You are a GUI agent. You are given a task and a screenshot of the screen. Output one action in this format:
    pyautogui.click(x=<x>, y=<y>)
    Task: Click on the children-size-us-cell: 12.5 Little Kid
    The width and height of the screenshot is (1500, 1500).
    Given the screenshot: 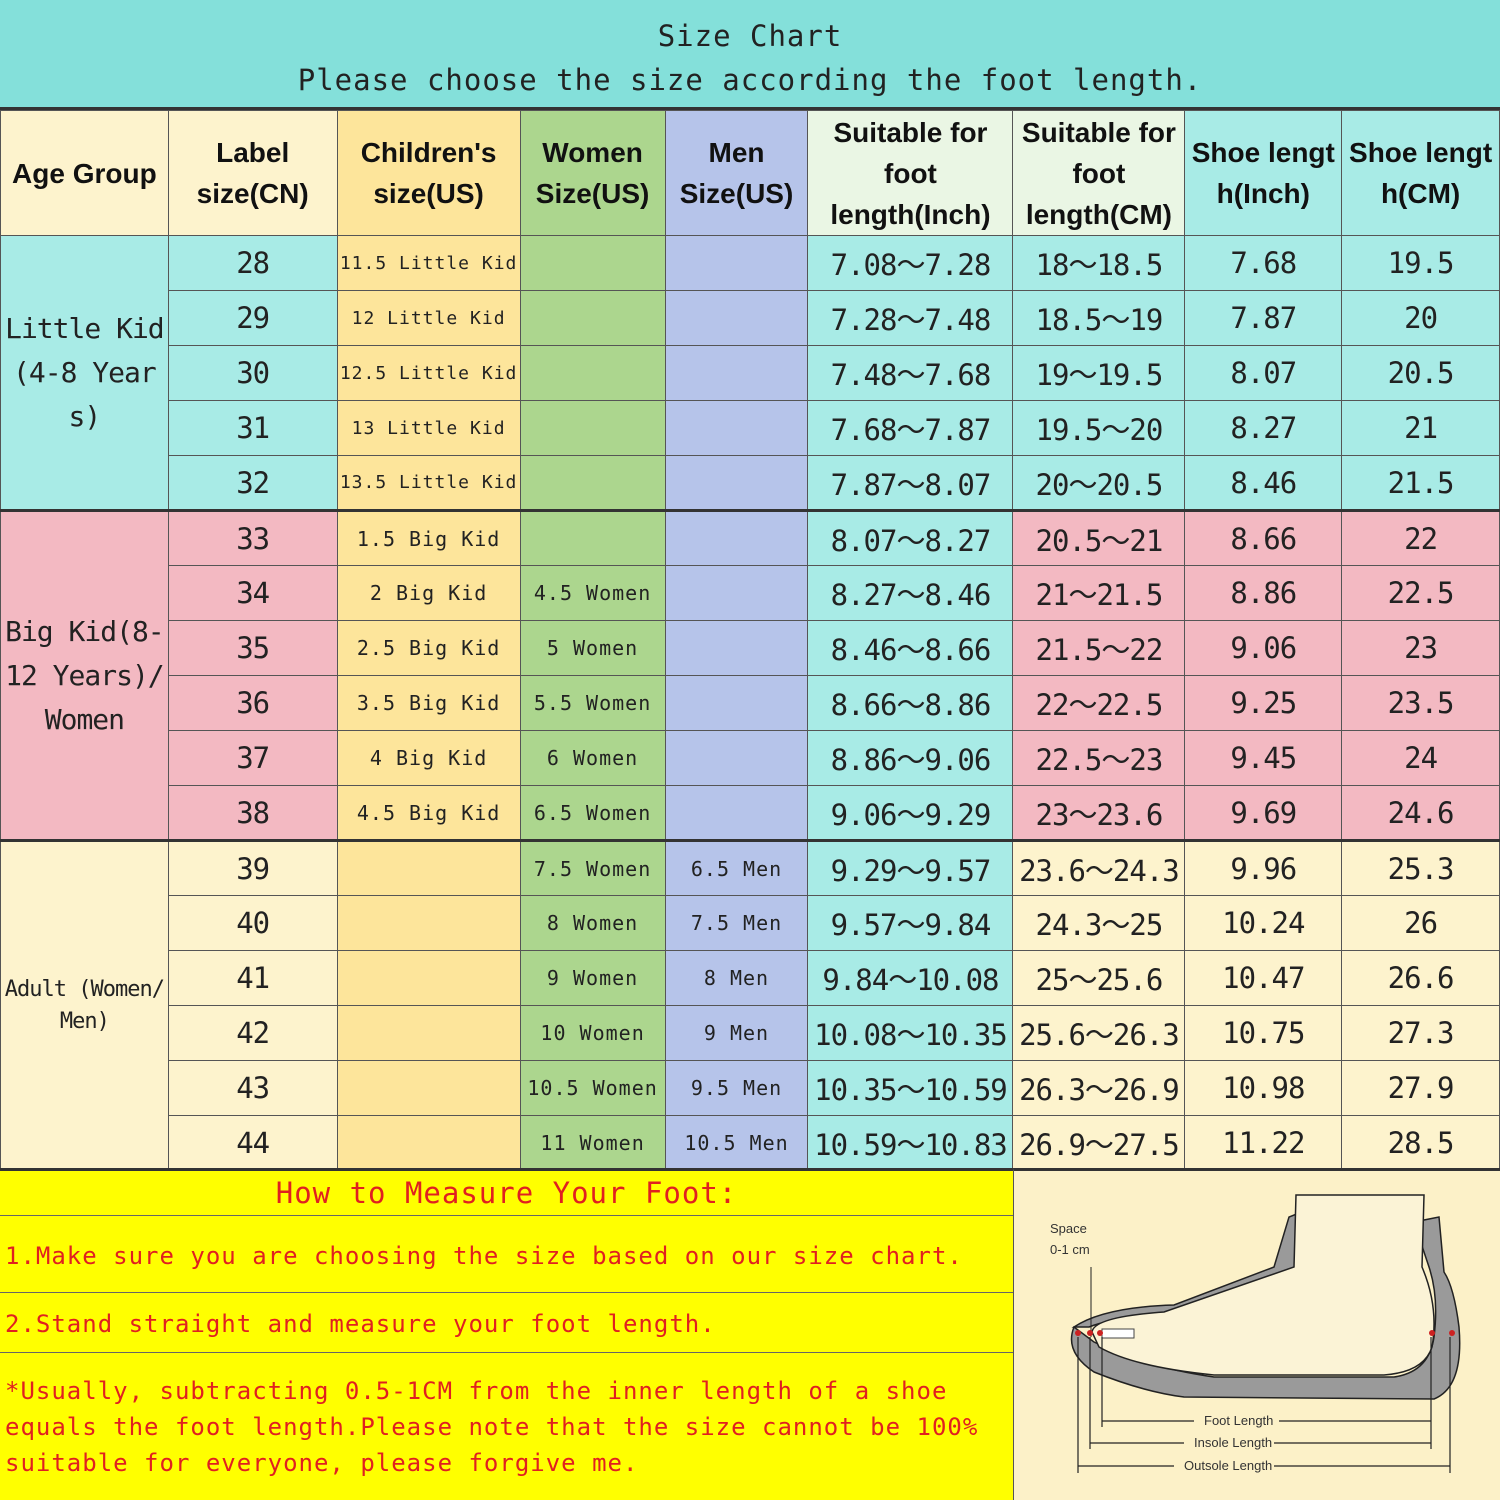 What is the action you would take?
    pyautogui.click(x=428, y=373)
    